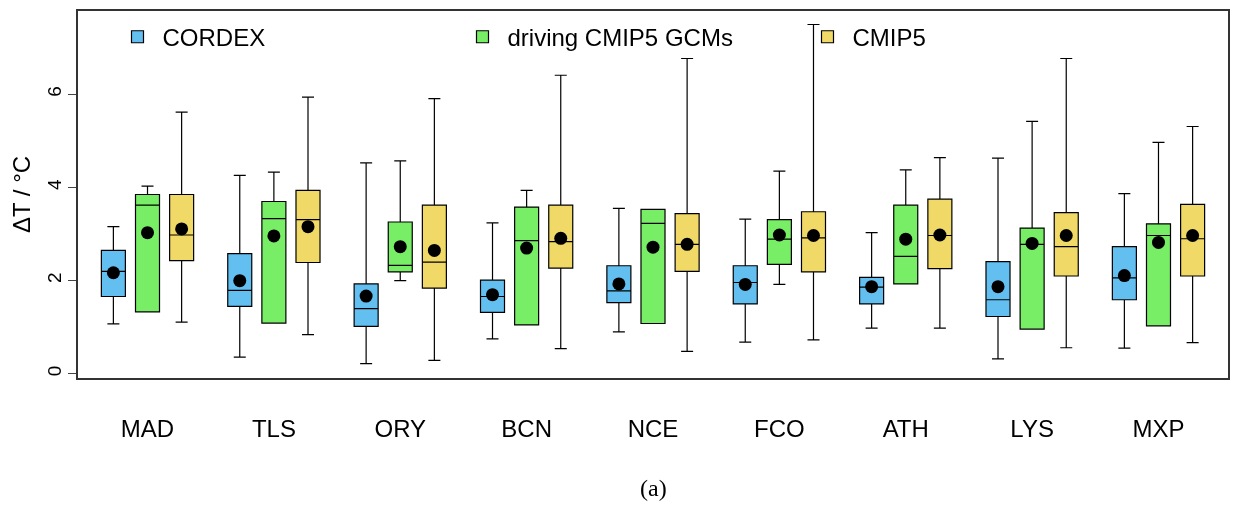  What do you see at coordinates (620, 38) in the screenshot?
I see `legend-label: driving CMIP5 GCMs` at bounding box center [620, 38].